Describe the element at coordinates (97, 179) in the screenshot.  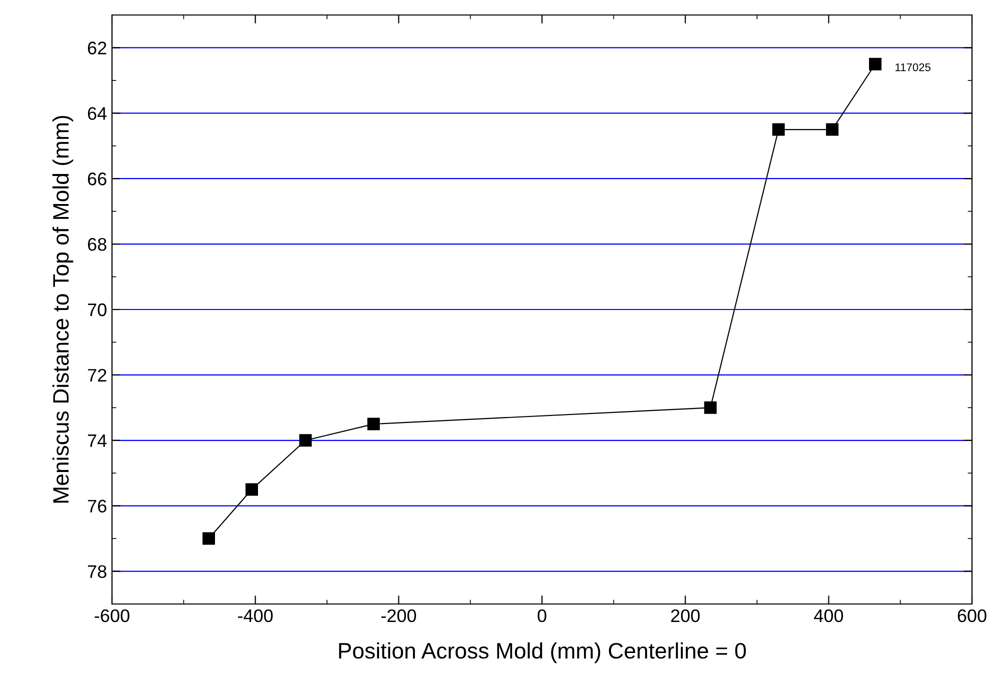
I see `y-tick-label: 66` at that location.